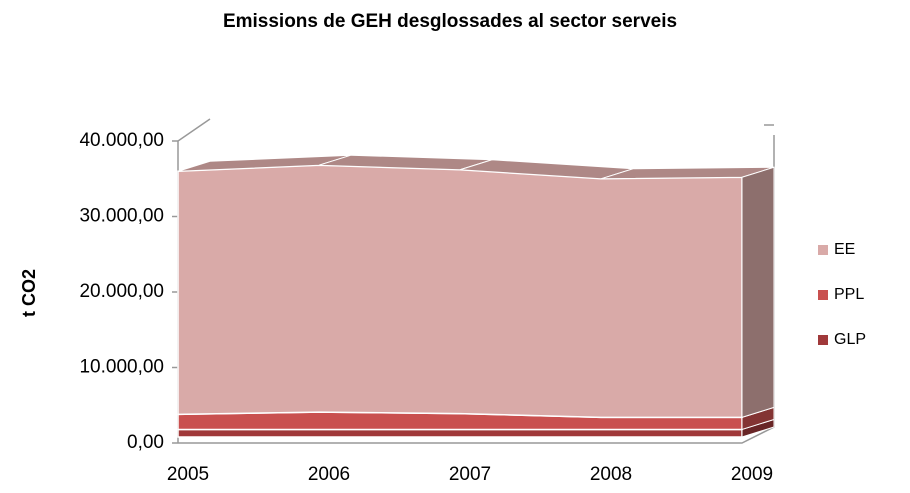 The image size is (910, 493). Describe the element at coordinates (29, 293) in the screenshot. I see `y-axis-label: t CO2` at that location.